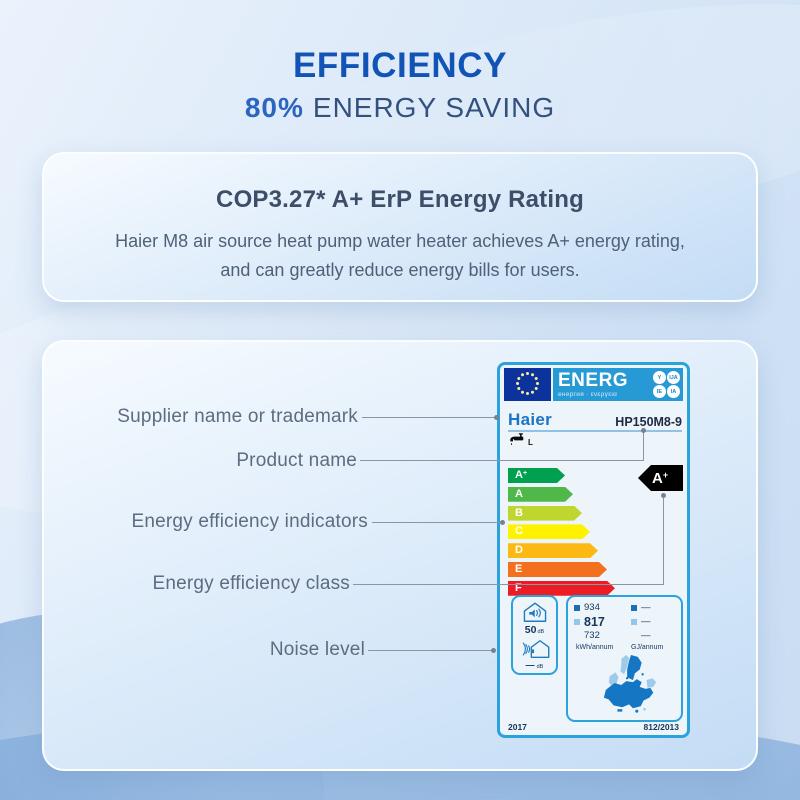 This screenshot has height=800, width=800. What do you see at coordinates (549, 531) in the screenshot?
I see `energy-bar-c: C` at bounding box center [549, 531].